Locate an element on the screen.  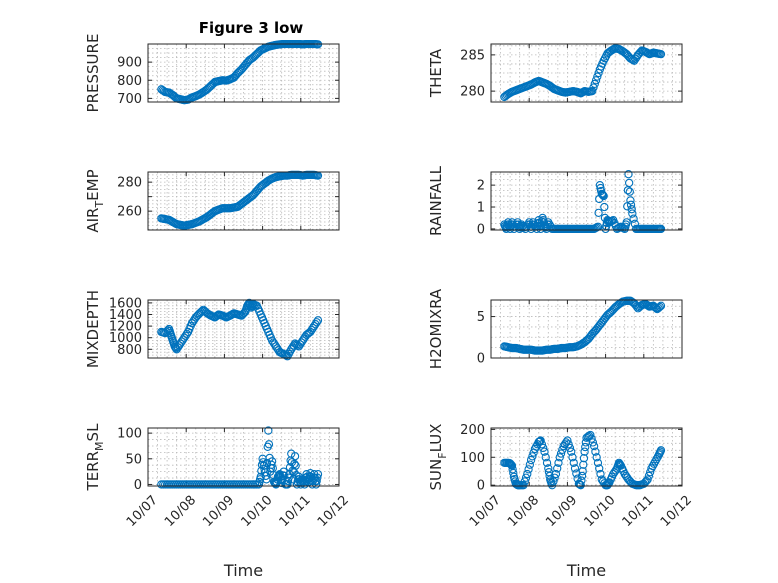
h2omixra-axes-border is located at coordinates (586, 329).